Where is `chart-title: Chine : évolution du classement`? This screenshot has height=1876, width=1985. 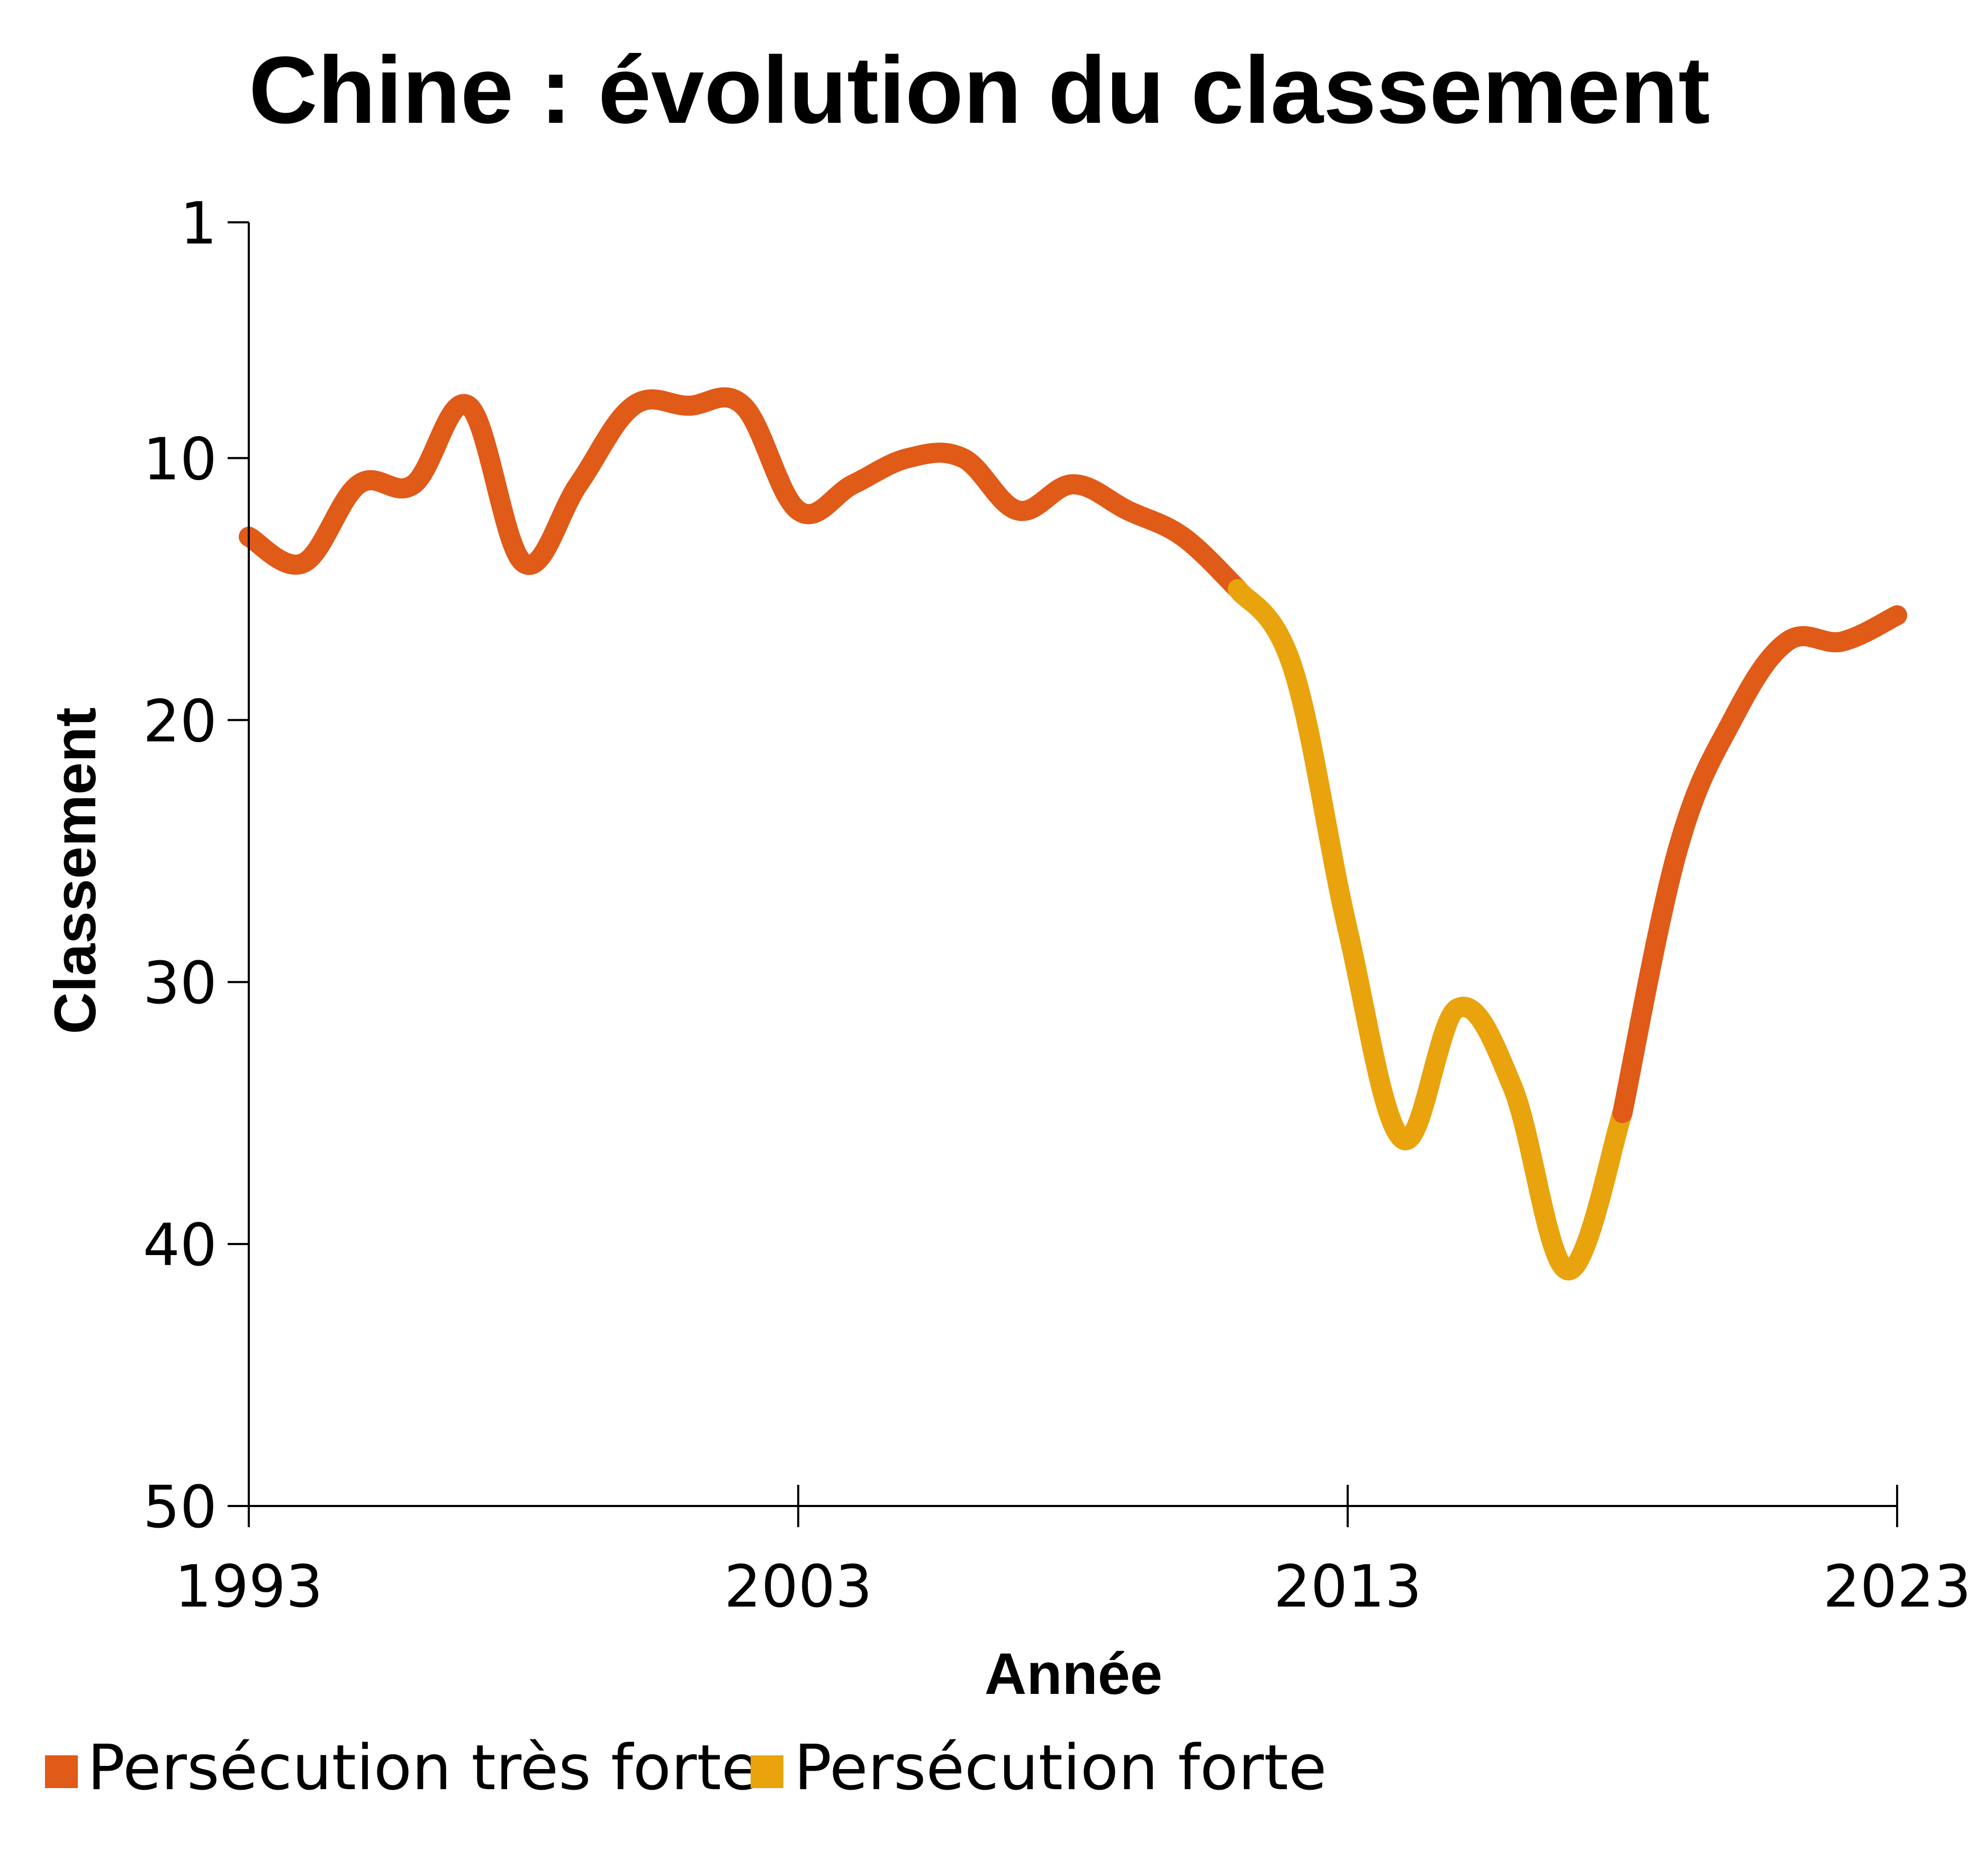 chart-title: Chine : évolution du classement is located at coordinates (979, 90).